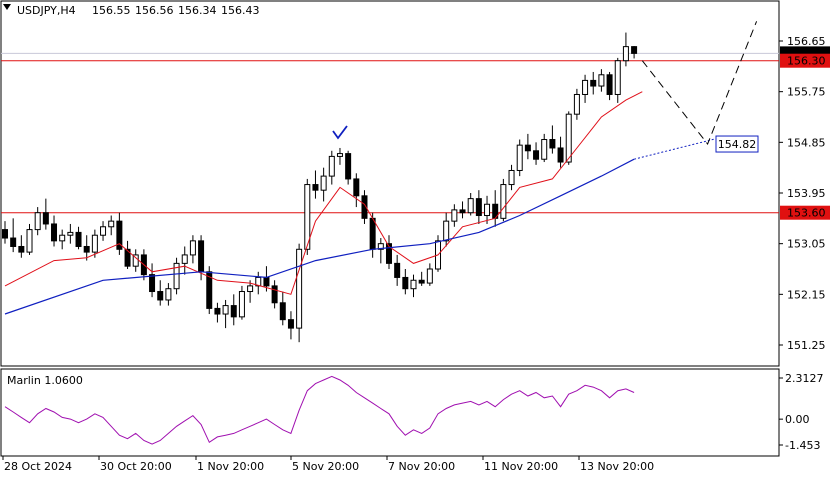  Describe the element at coordinates (679, 148) in the screenshot. I see `slow-ma-projection` at that location.